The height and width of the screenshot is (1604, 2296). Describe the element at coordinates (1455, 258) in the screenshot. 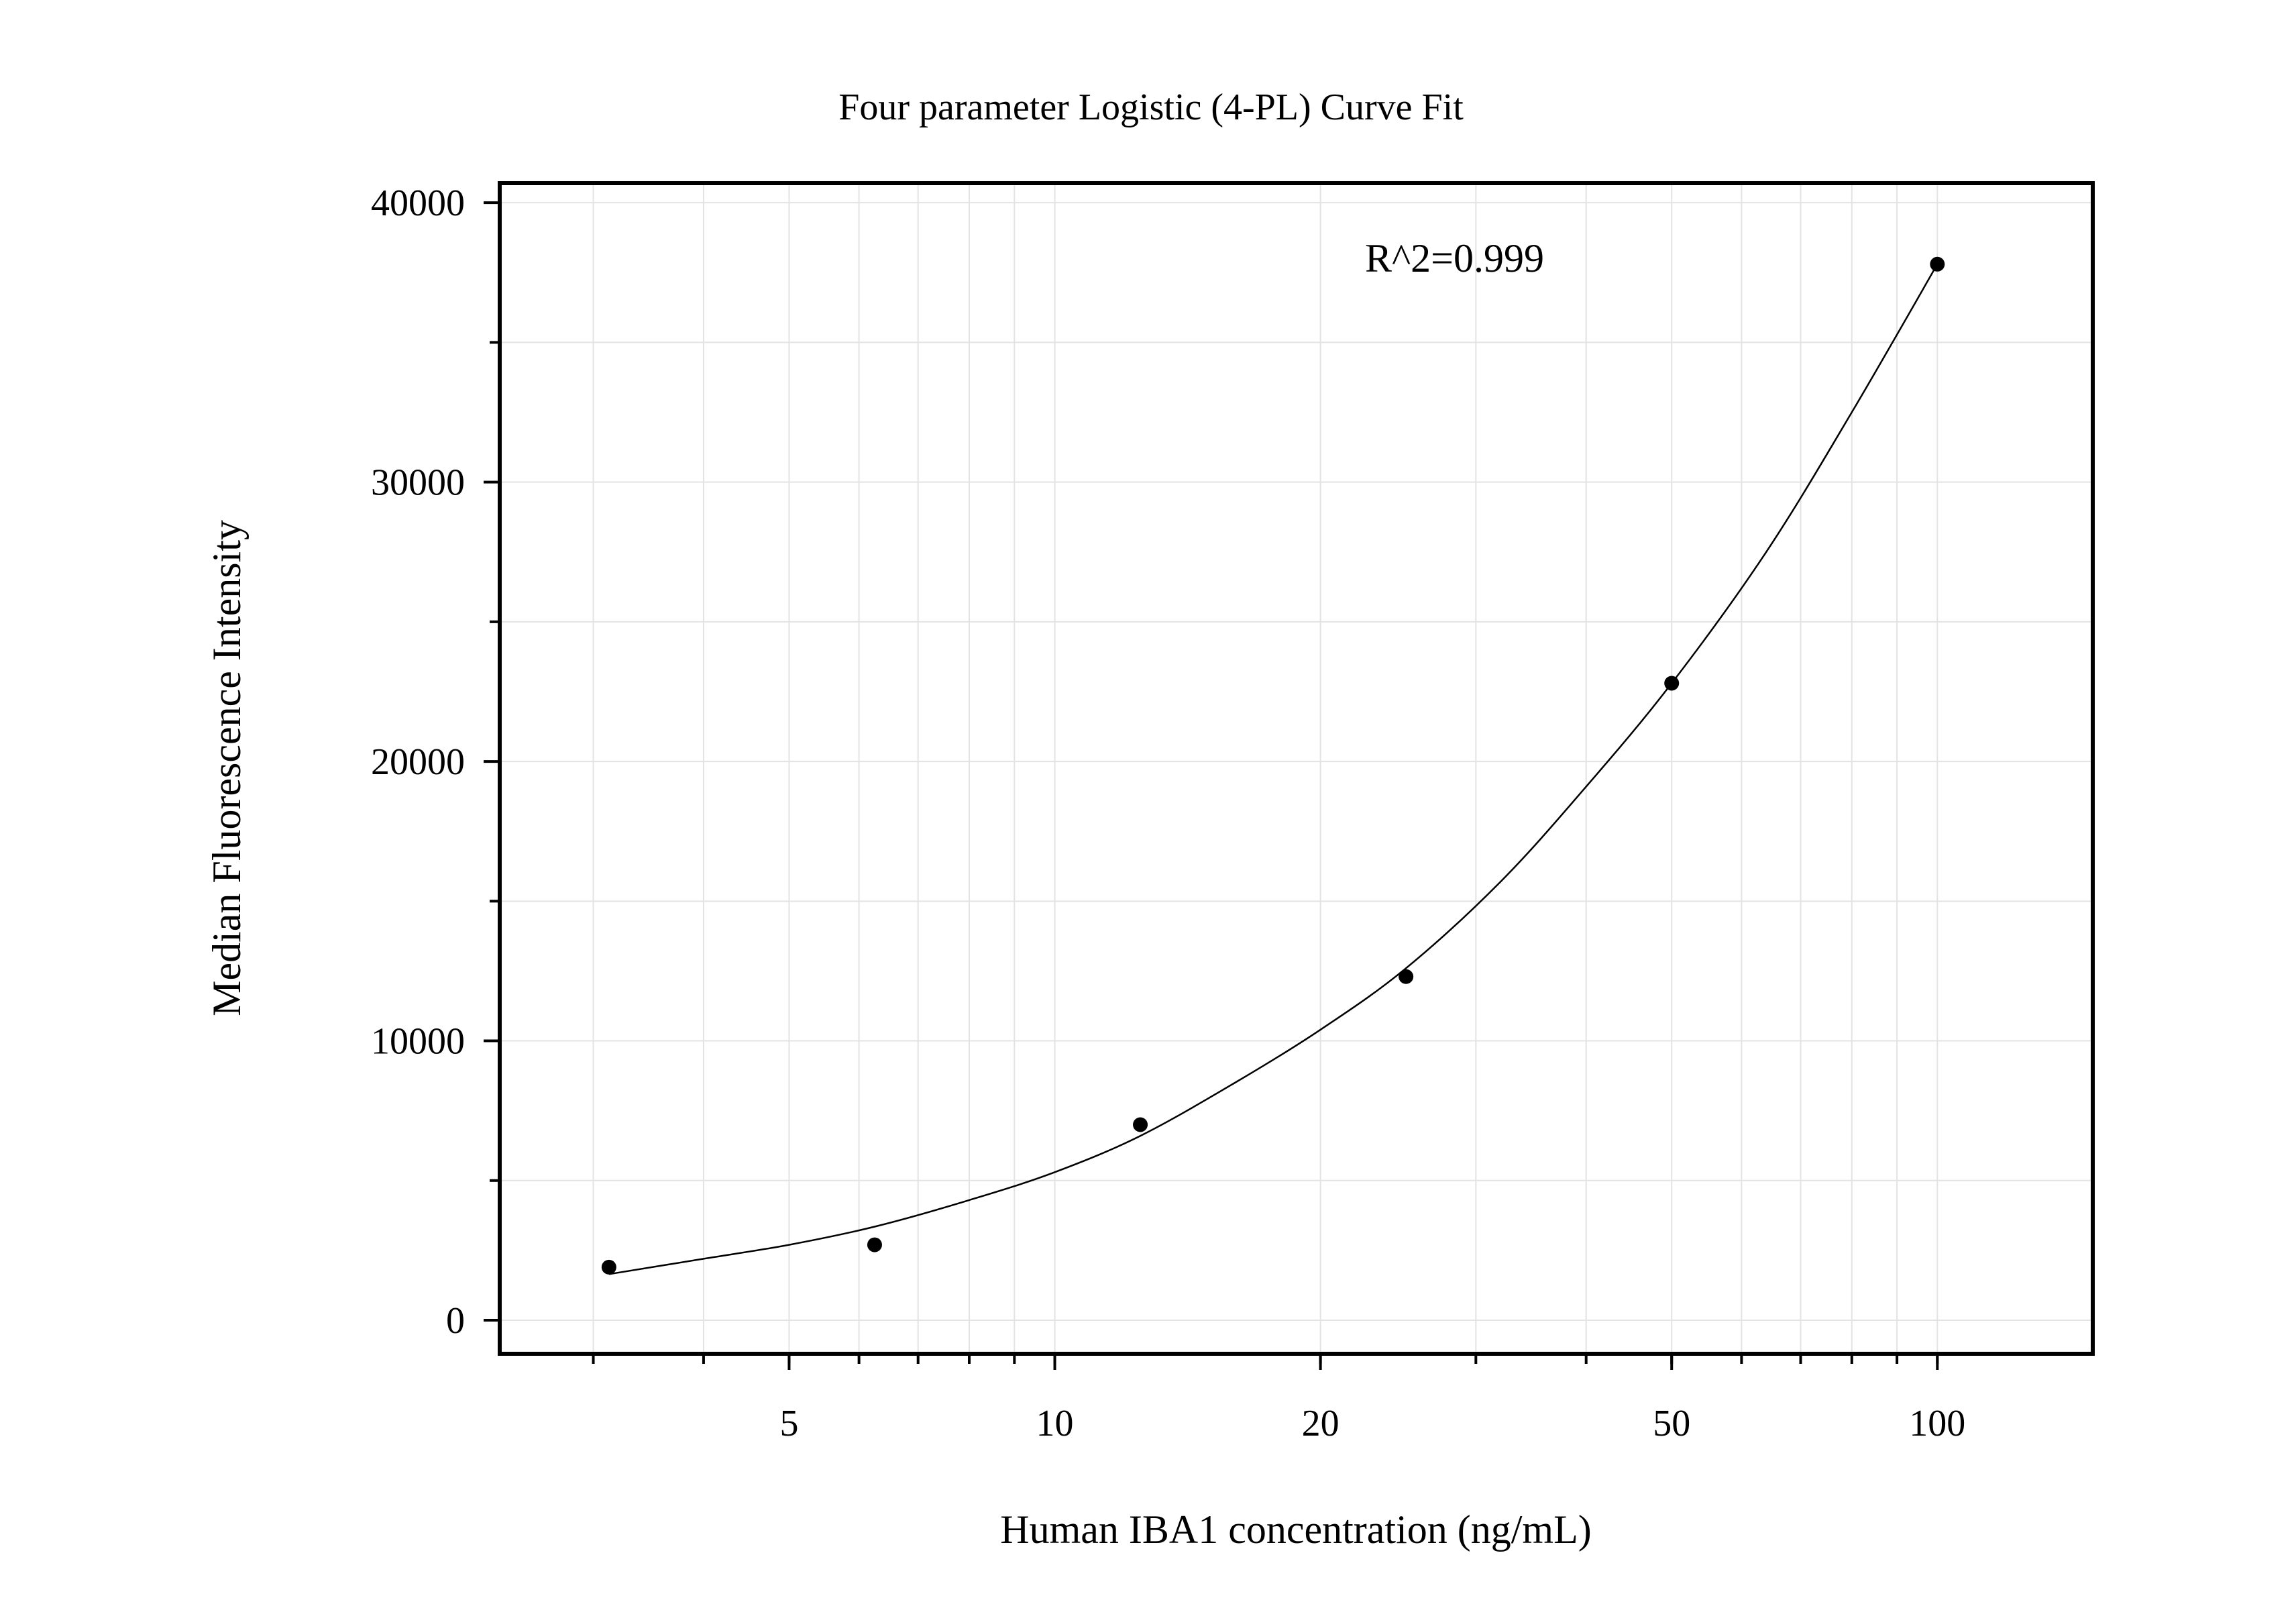

I see `r-squared-annotation: R^2=0.999` at that location.